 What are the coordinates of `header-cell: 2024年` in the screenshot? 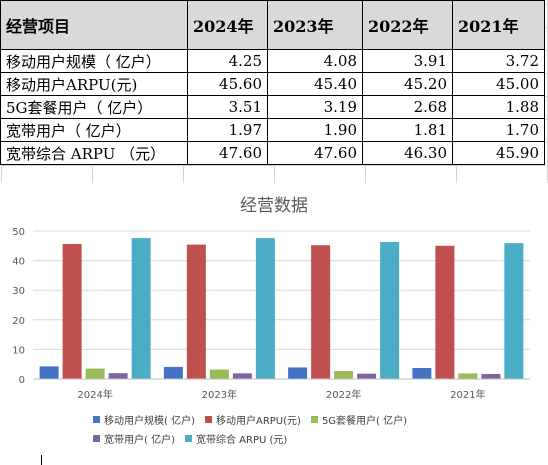 It's located at (227, 25).